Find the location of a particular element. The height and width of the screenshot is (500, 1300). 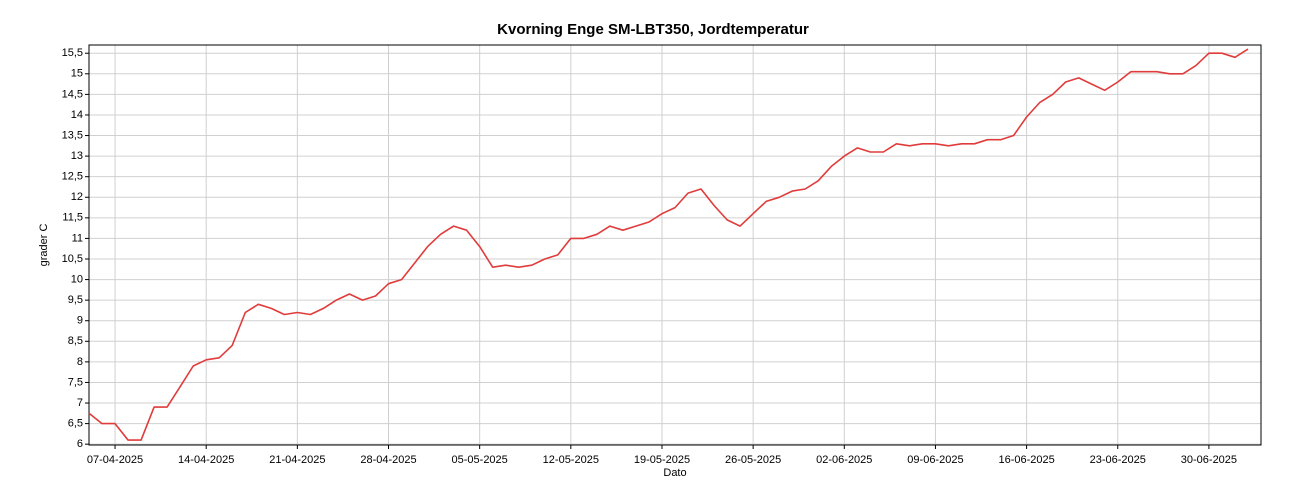

y-tick-label: 15,5 is located at coordinates (72, 53).